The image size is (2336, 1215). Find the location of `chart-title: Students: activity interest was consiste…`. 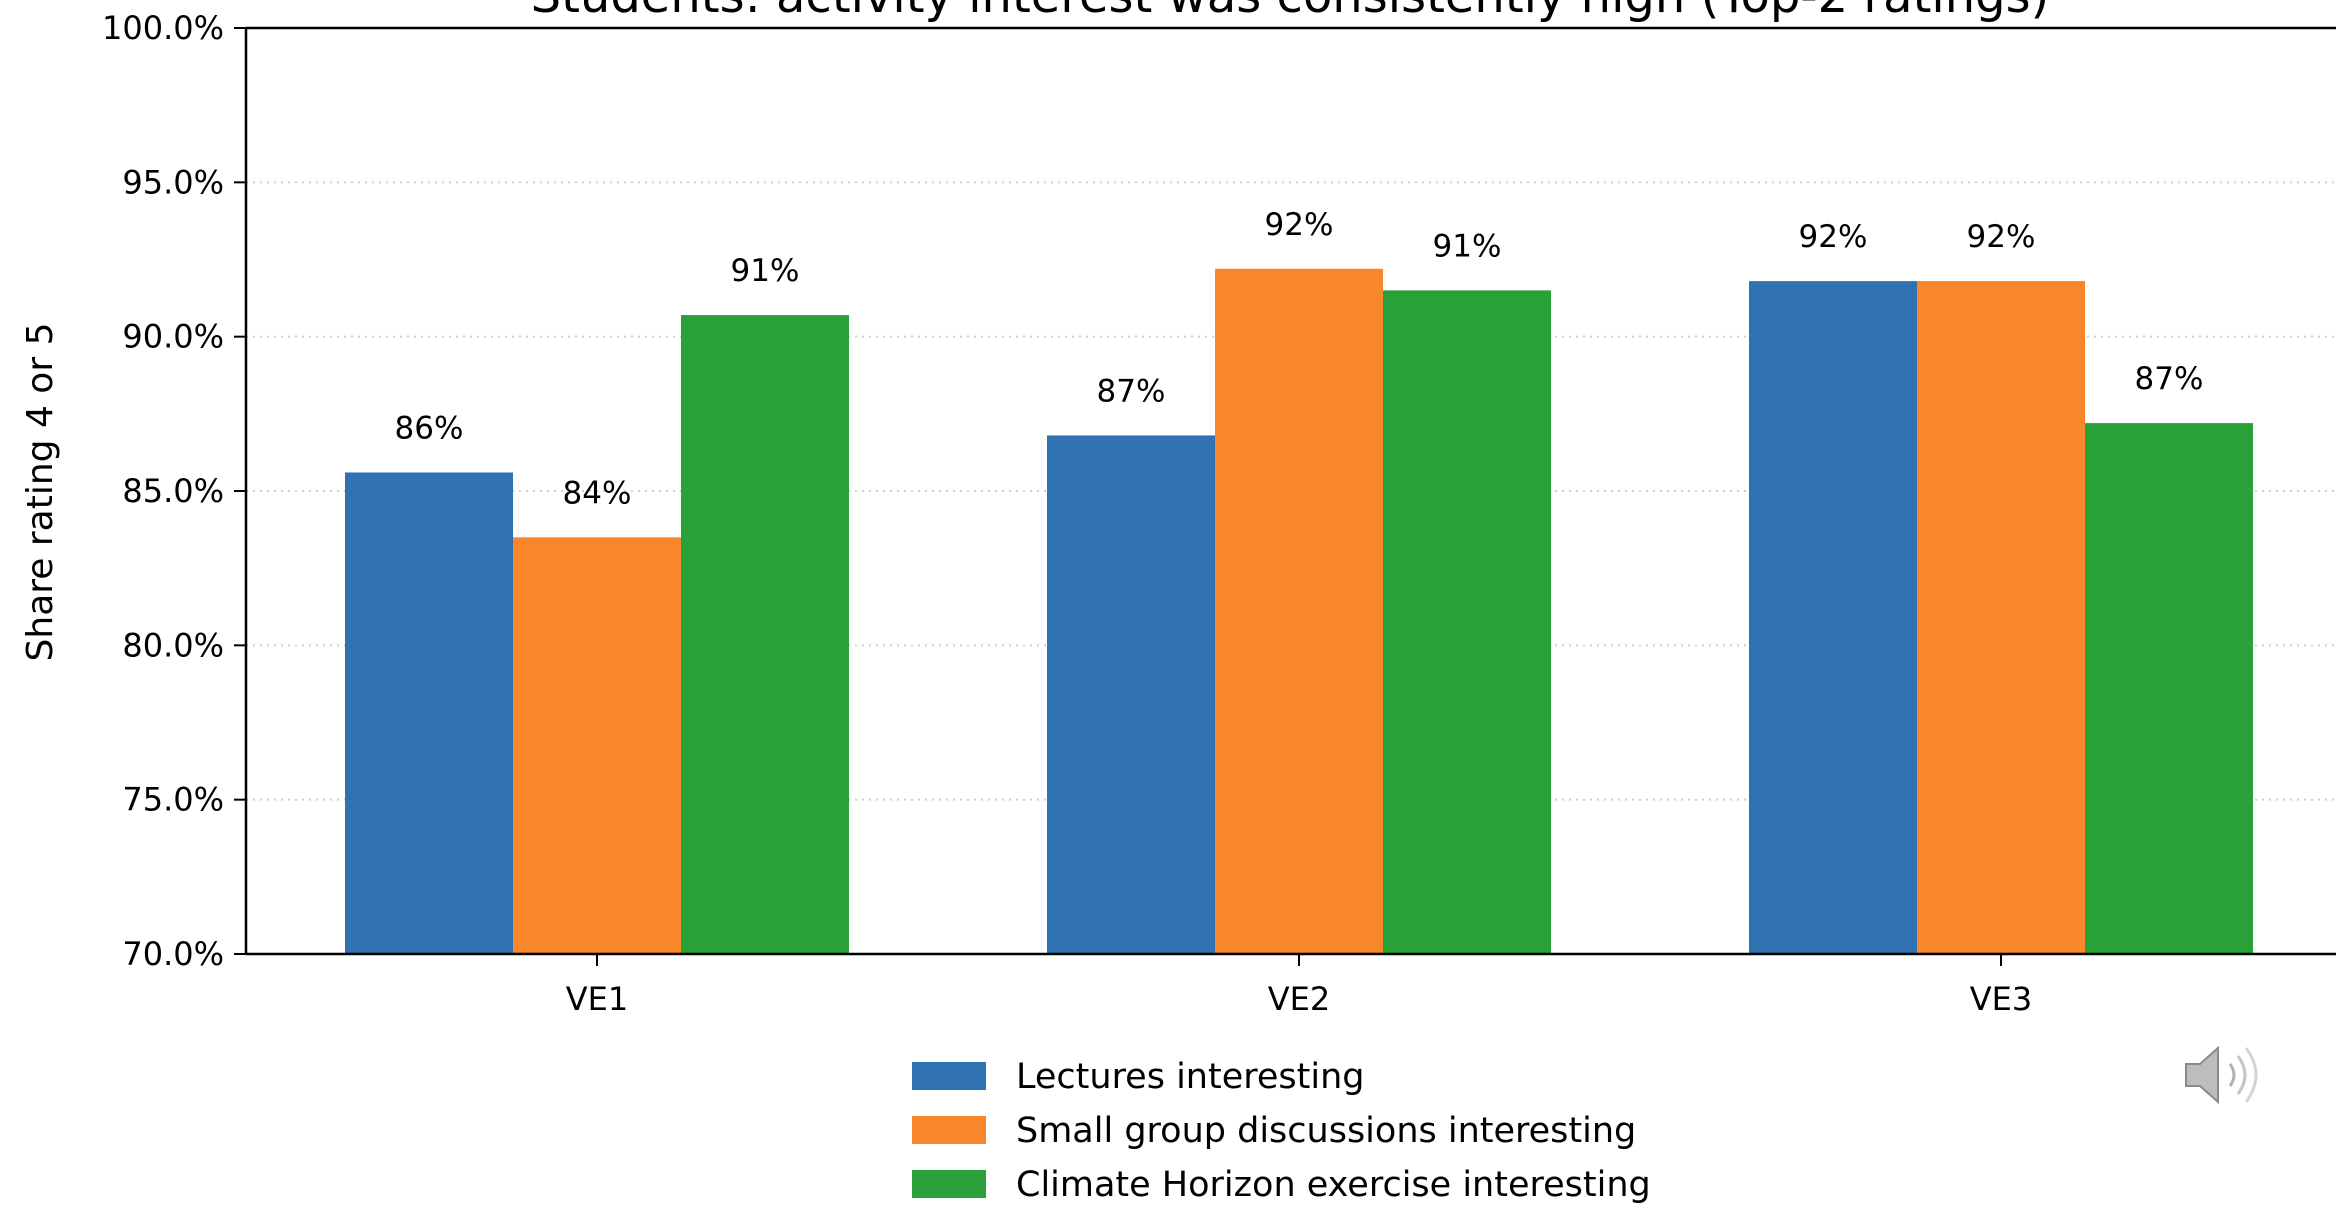

chart-title: Students: activity interest was consiste… is located at coordinates (1290, 12).